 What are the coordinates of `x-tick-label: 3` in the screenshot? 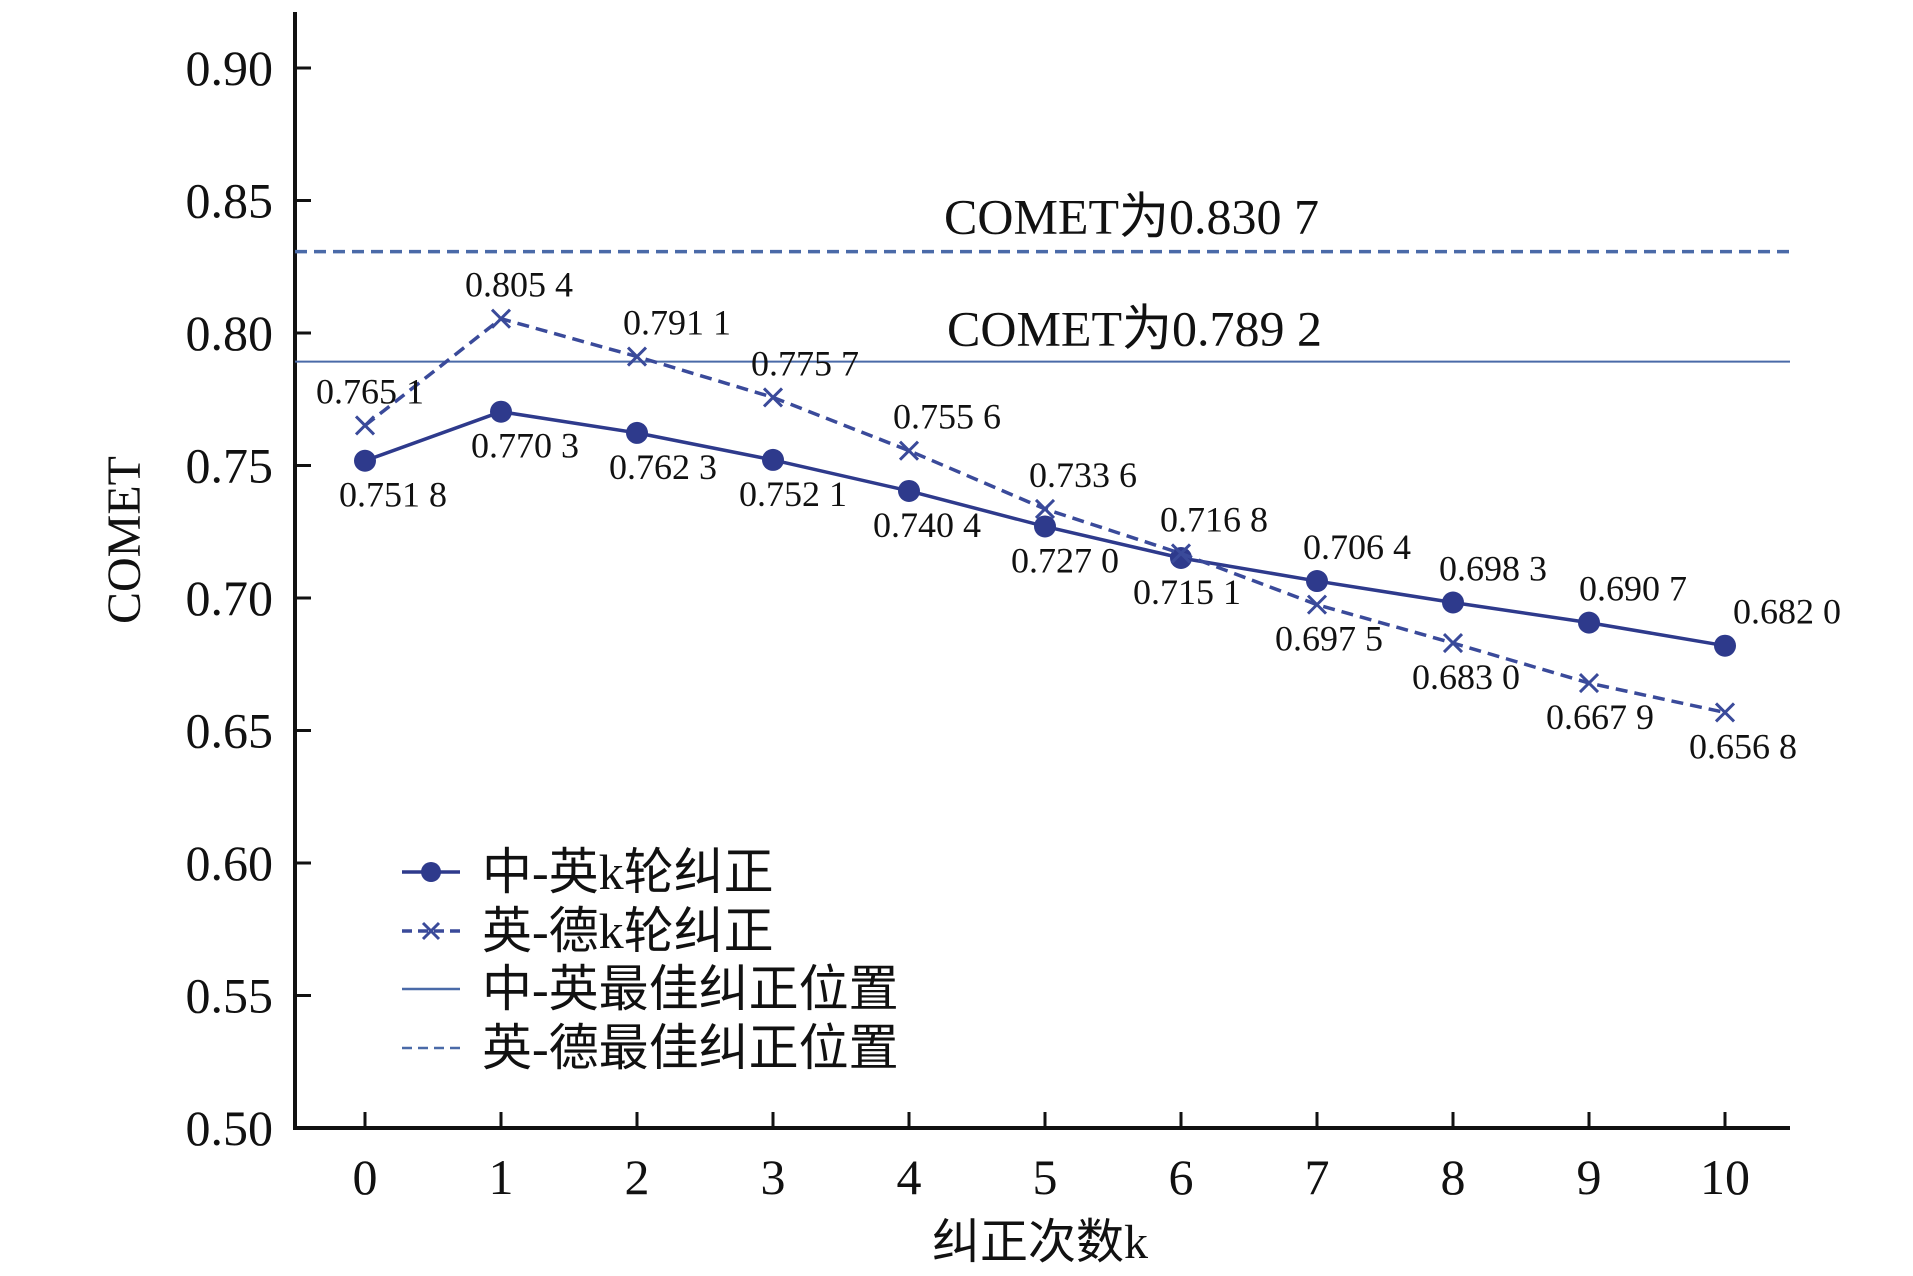 It's located at (773, 1177).